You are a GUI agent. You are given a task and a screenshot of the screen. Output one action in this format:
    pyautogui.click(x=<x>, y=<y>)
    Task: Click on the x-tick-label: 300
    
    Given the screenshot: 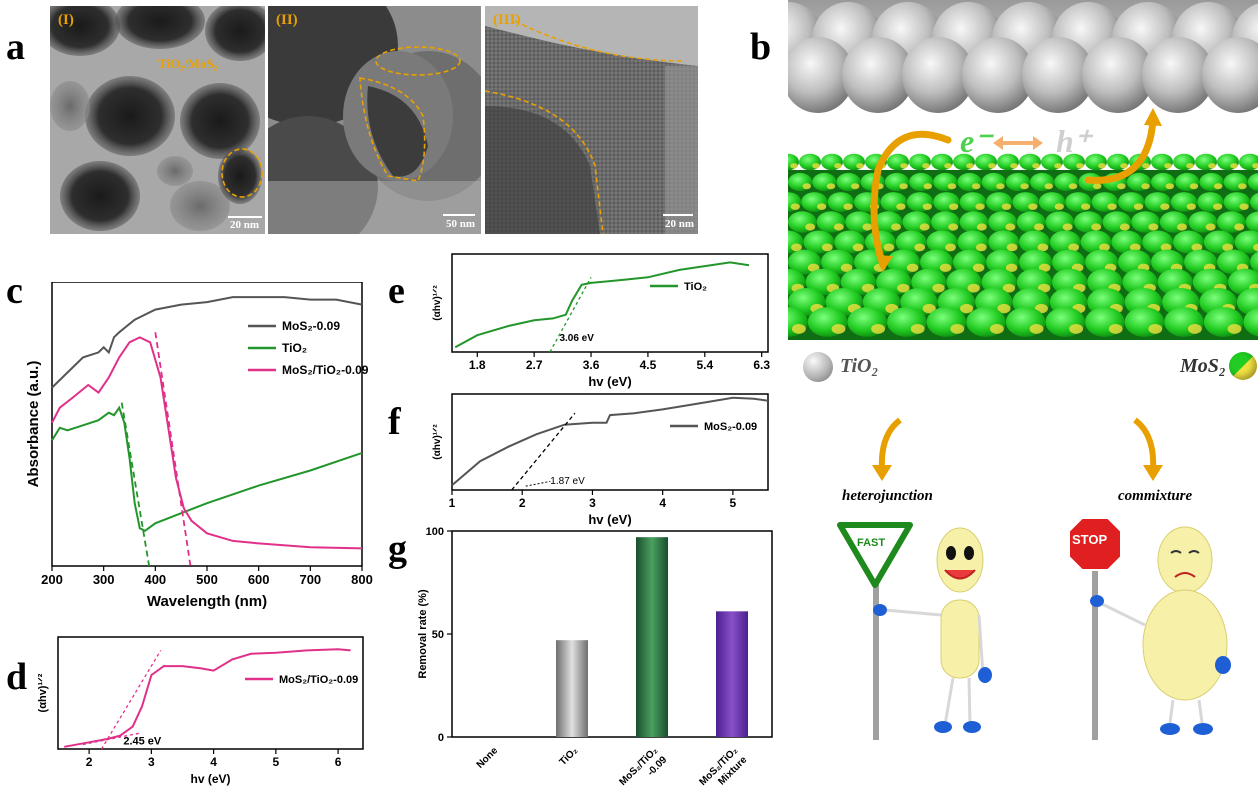 What is the action you would take?
    pyautogui.click(x=104, y=579)
    